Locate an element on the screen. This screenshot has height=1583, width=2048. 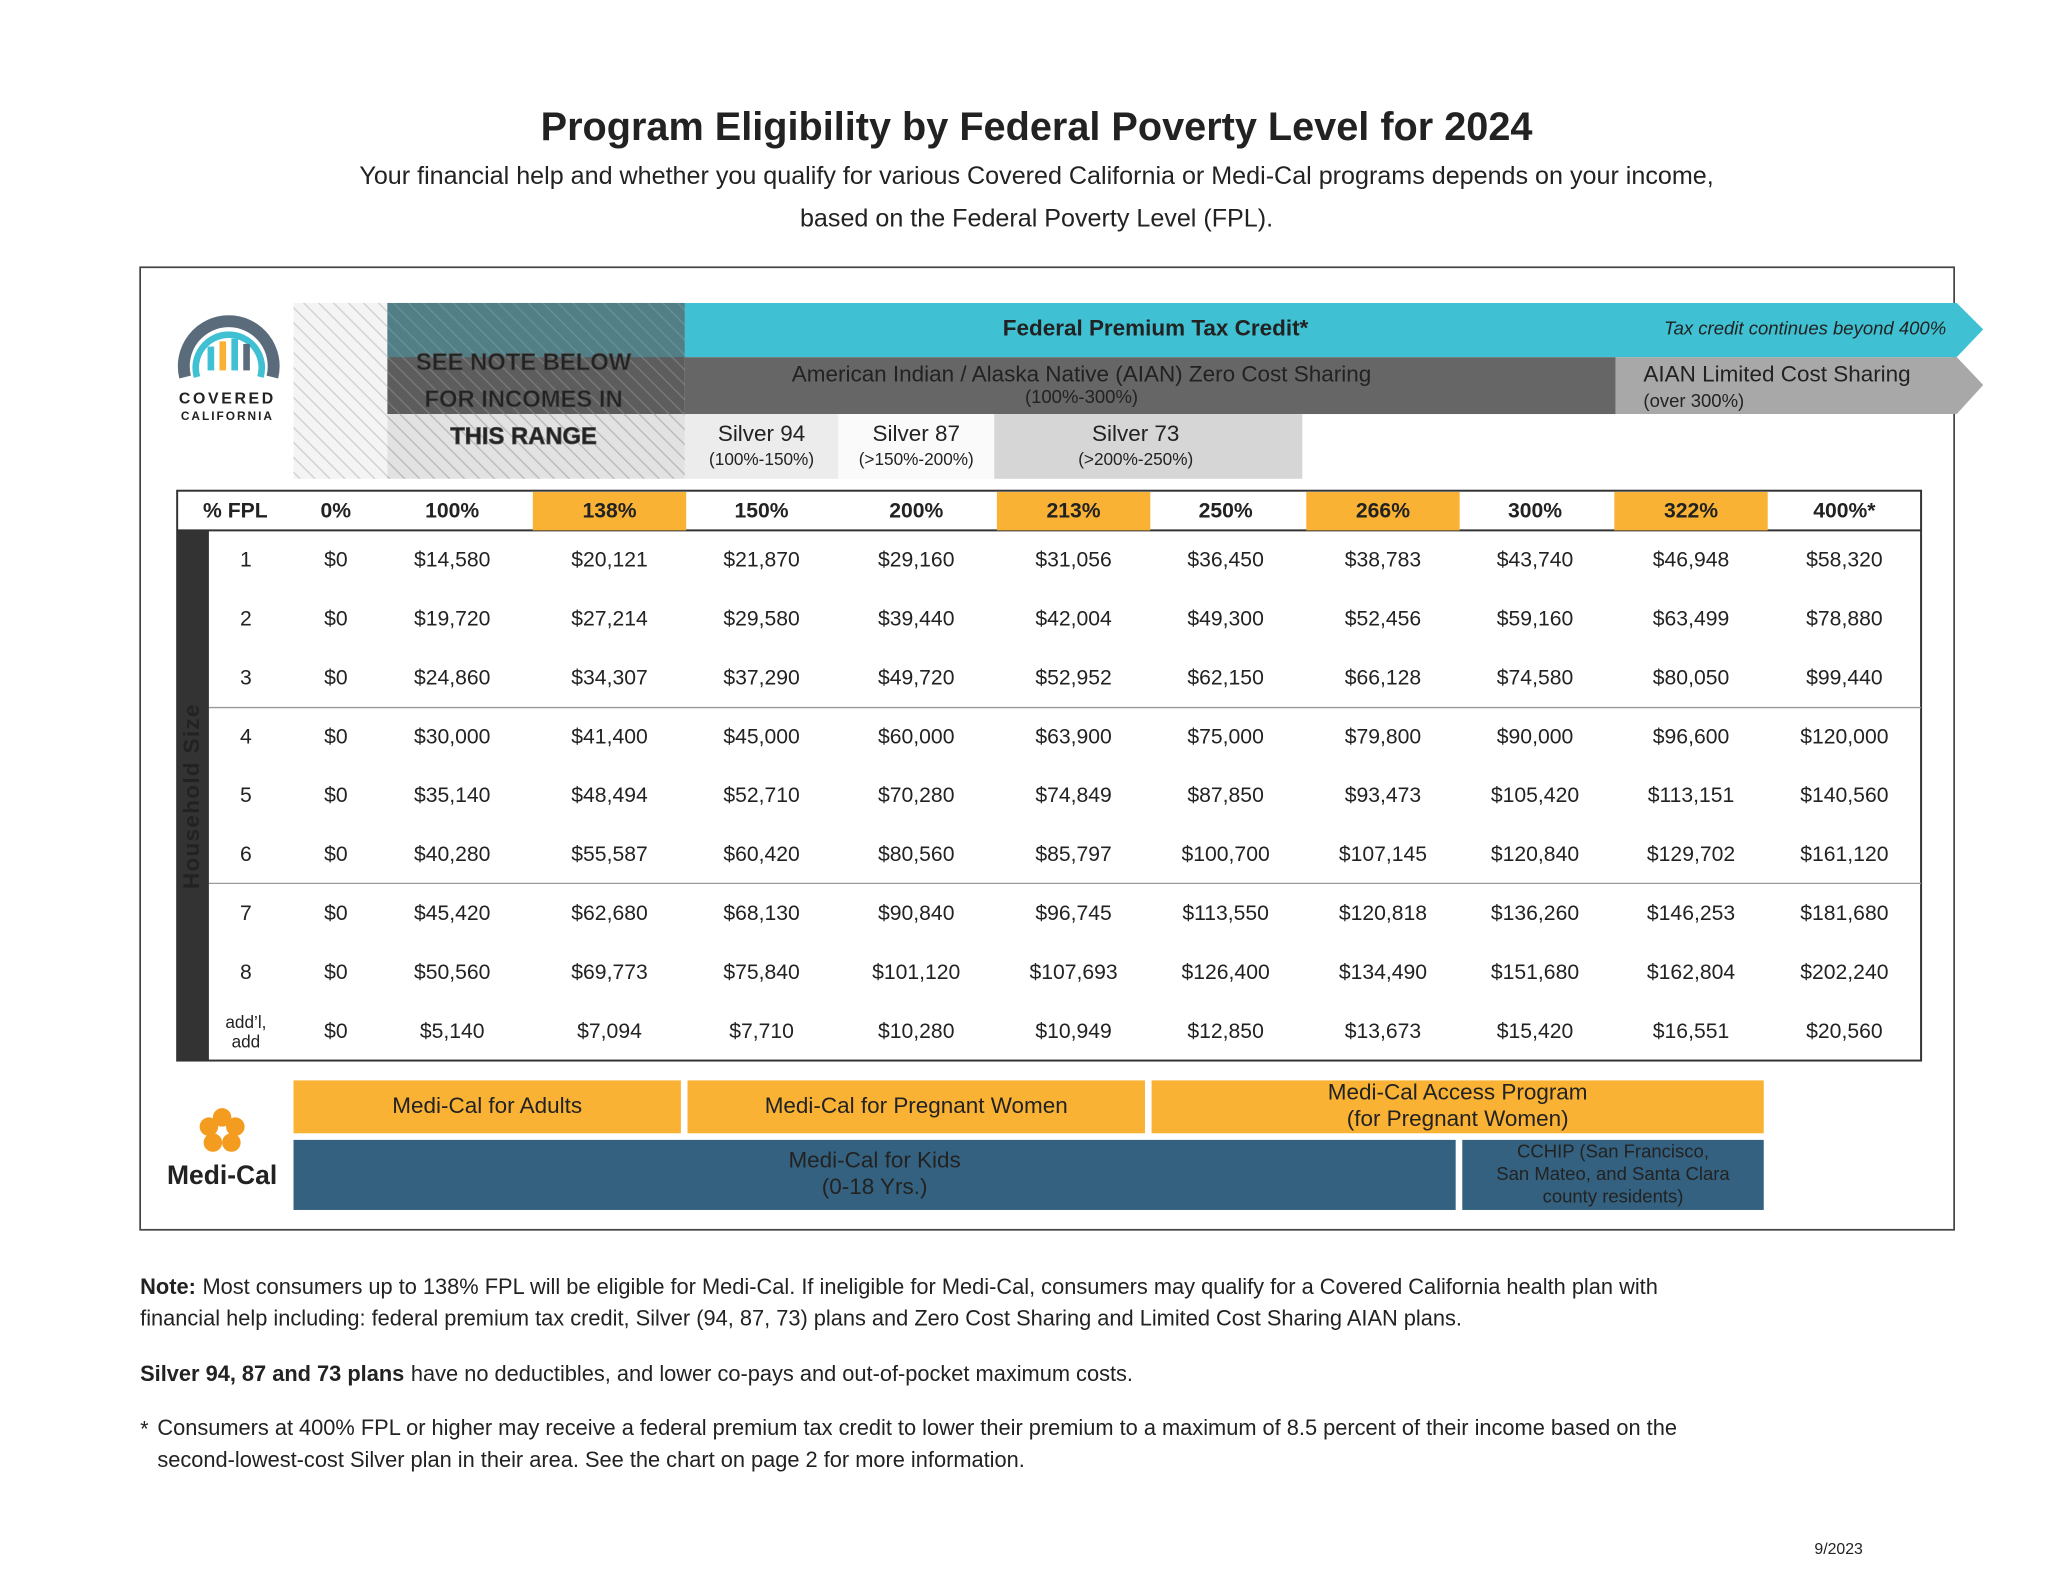
cell: $30,000 is located at coordinates (452, 736).